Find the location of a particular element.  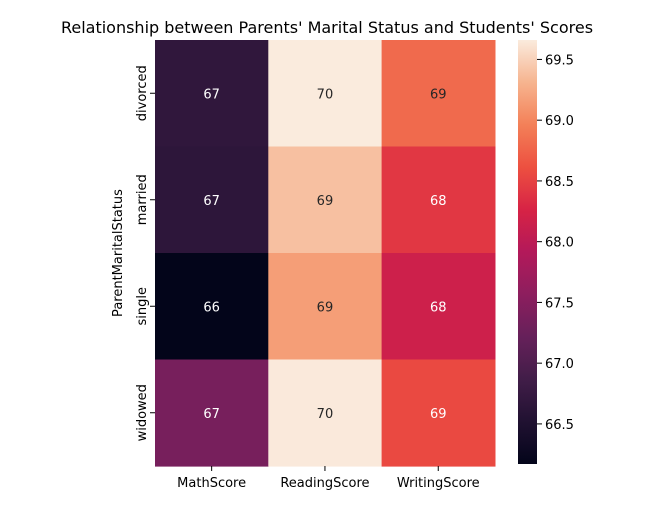

colorbar-tick-label: 69.0 is located at coordinates (559, 121).